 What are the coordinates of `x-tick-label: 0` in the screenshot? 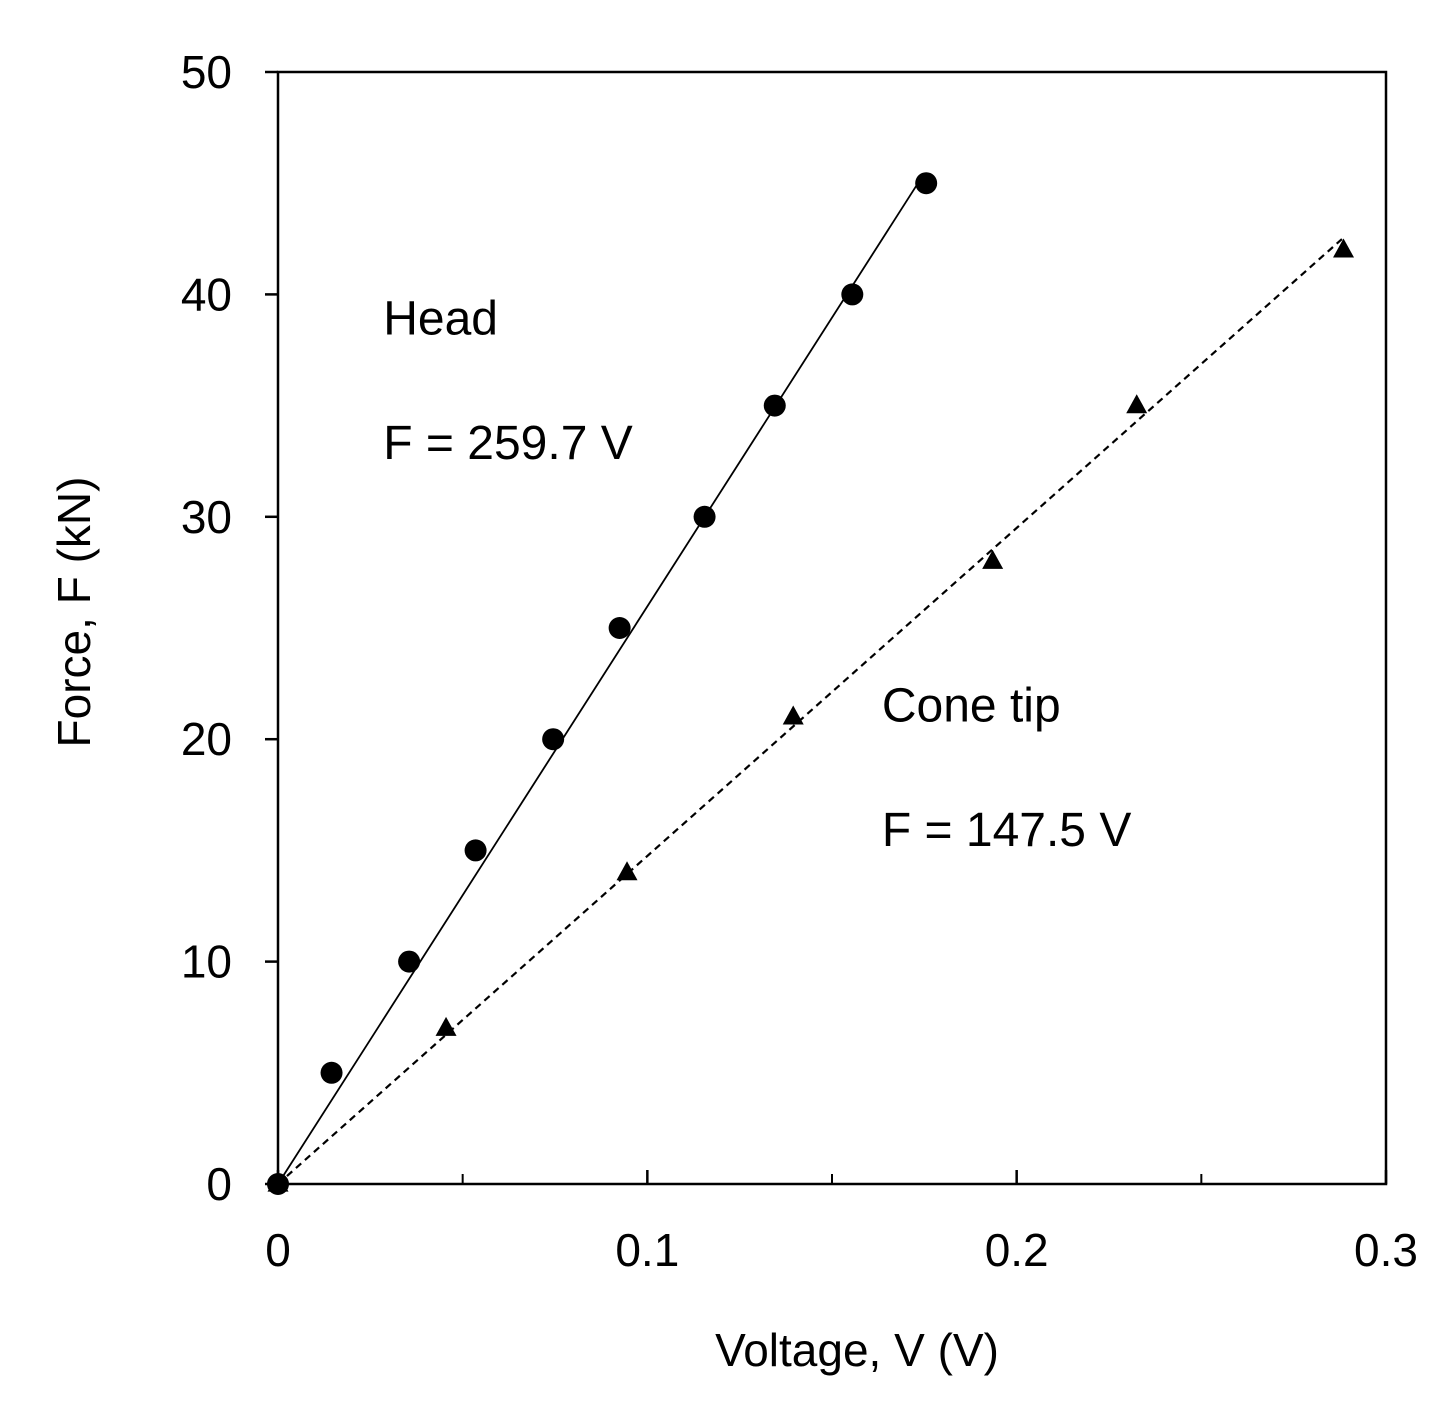 It's located at (278, 1250).